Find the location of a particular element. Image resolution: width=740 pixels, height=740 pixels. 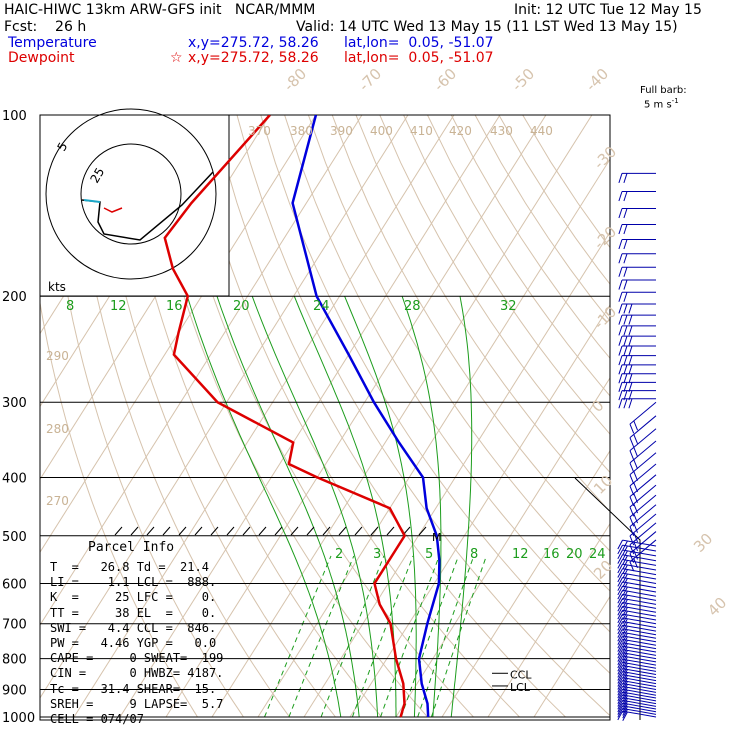

isotherm-label: -40 is located at coordinates (597, 80).